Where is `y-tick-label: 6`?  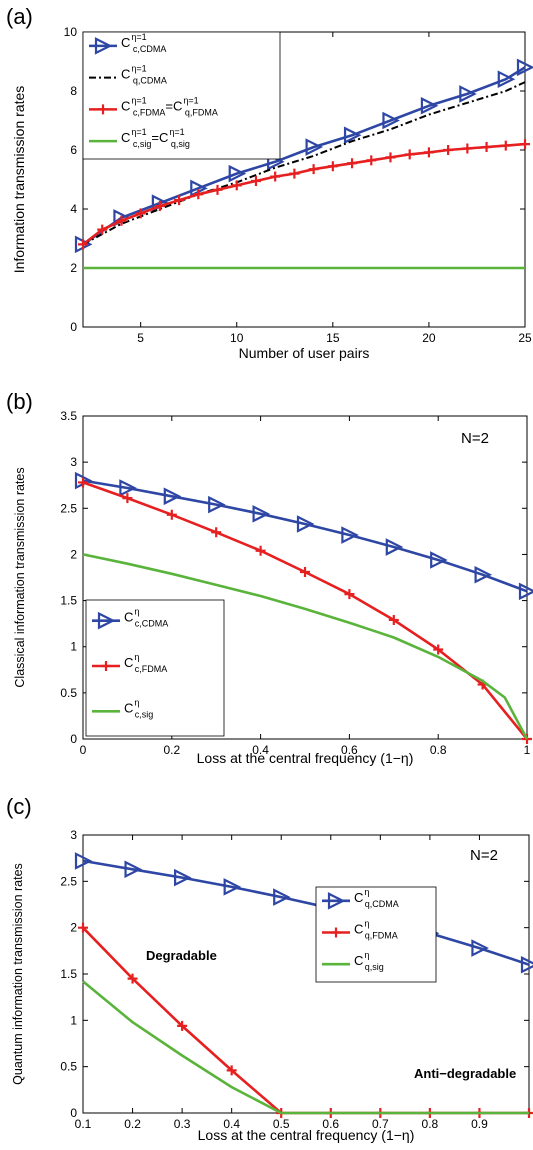 y-tick-label: 6 is located at coordinates (73, 150).